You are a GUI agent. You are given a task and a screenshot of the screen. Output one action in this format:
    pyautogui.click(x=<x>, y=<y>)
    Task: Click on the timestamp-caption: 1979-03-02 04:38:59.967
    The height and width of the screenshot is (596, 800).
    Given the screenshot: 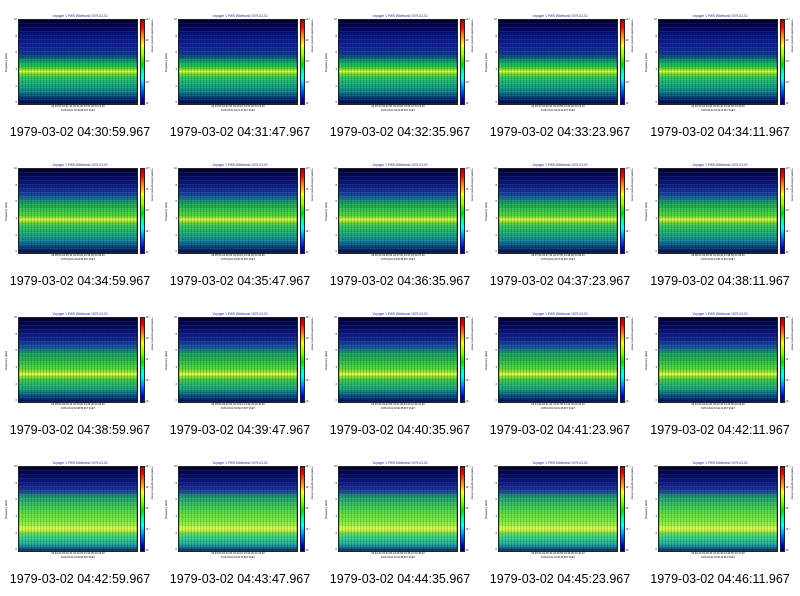 What is the action you would take?
    pyautogui.click(x=80, y=430)
    